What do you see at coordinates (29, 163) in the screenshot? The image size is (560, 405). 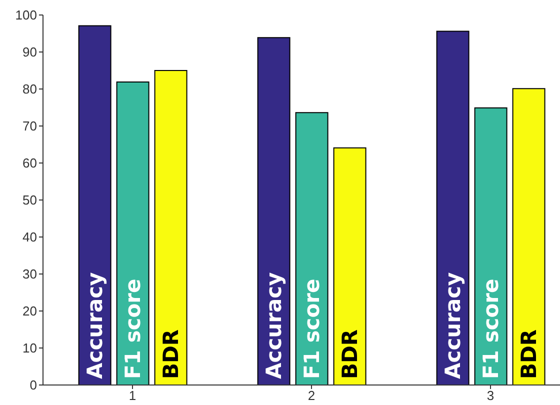 I see `y-tick-label: 60` at bounding box center [29, 163].